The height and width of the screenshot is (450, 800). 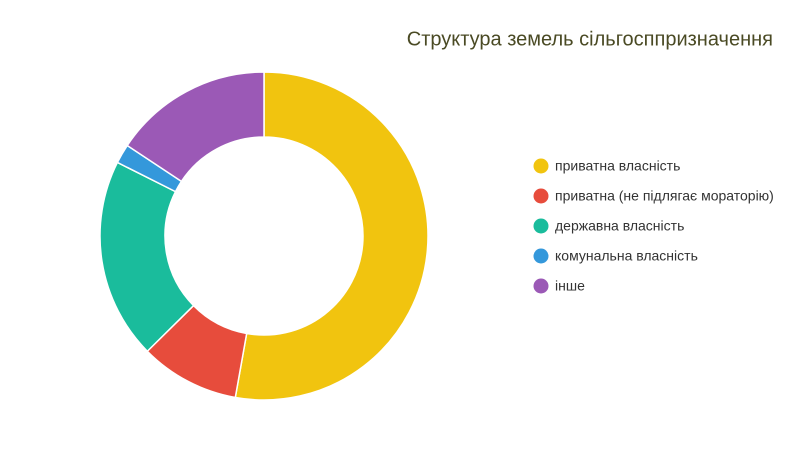 I want to click on chart-title: Структура земель сільгосппризначення, so click(x=590, y=39).